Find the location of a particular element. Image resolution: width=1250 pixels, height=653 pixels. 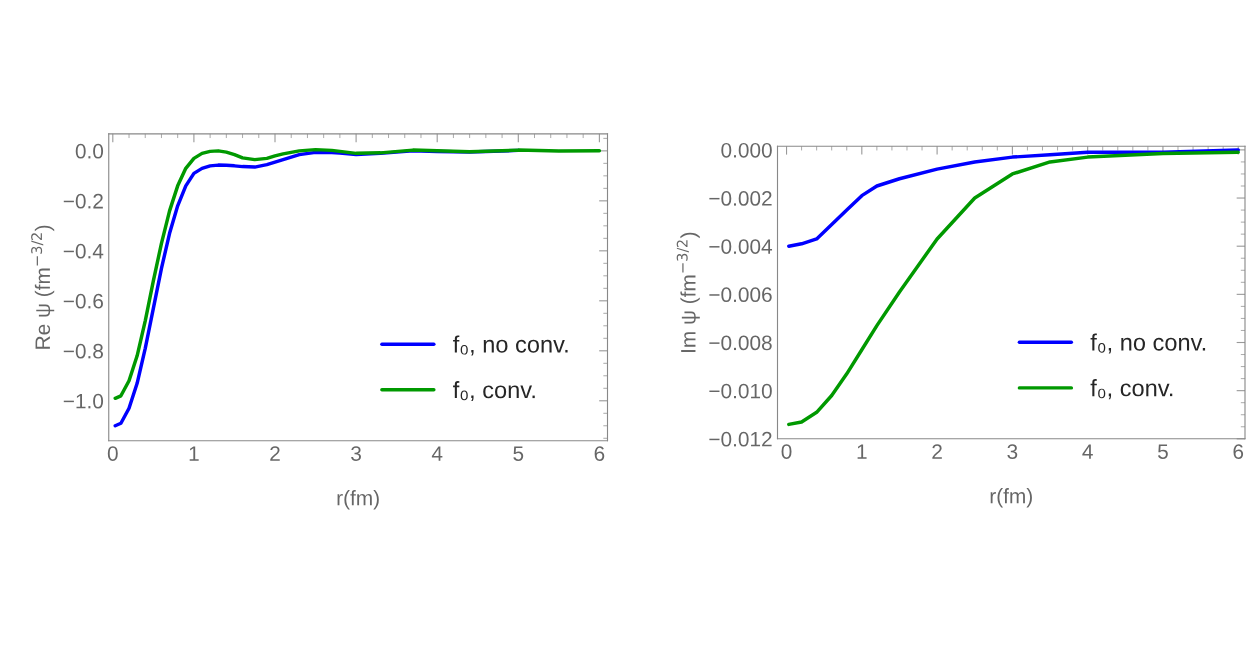

y-tick-label: −0.002 is located at coordinates (740, 198).